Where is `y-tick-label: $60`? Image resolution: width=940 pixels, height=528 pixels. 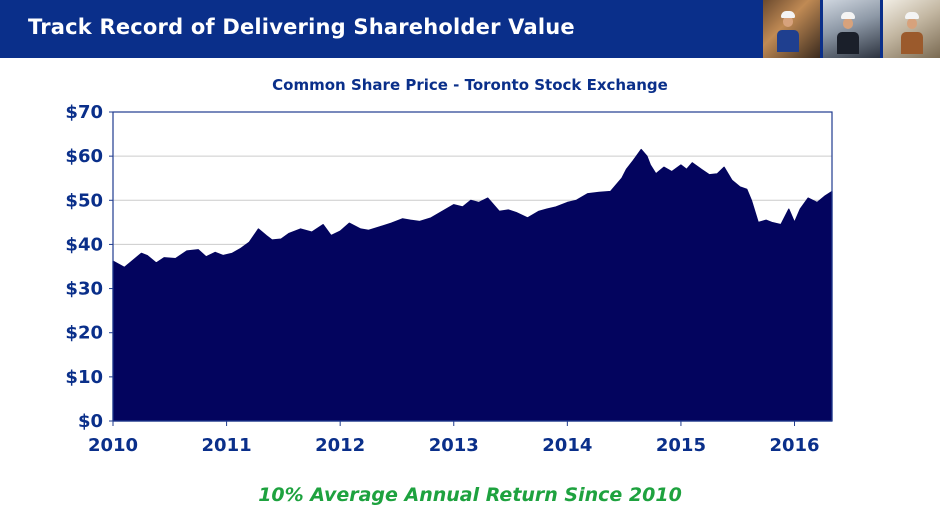 y-tick-label: $60 is located at coordinates (84, 156).